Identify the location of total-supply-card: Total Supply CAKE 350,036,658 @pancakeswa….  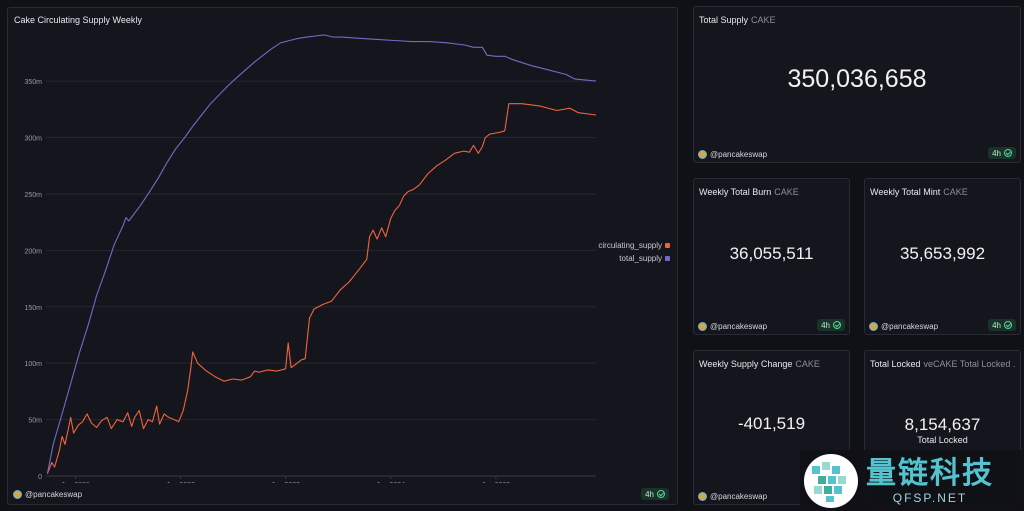
(857, 84).